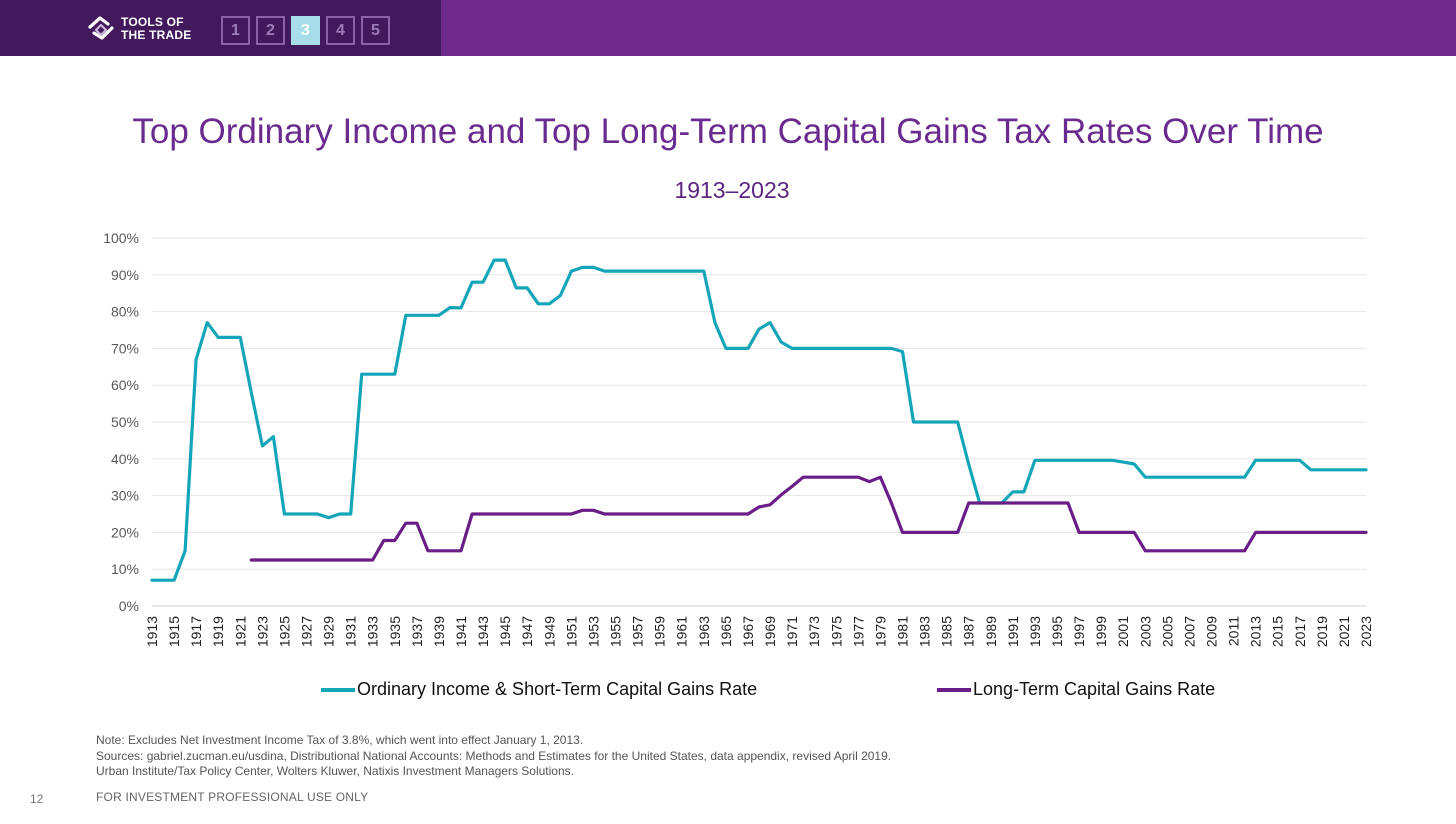 Image resolution: width=1456 pixels, height=824 pixels. Describe the element at coordinates (792, 631) in the screenshot. I see `x-tick-label: 1971` at that location.